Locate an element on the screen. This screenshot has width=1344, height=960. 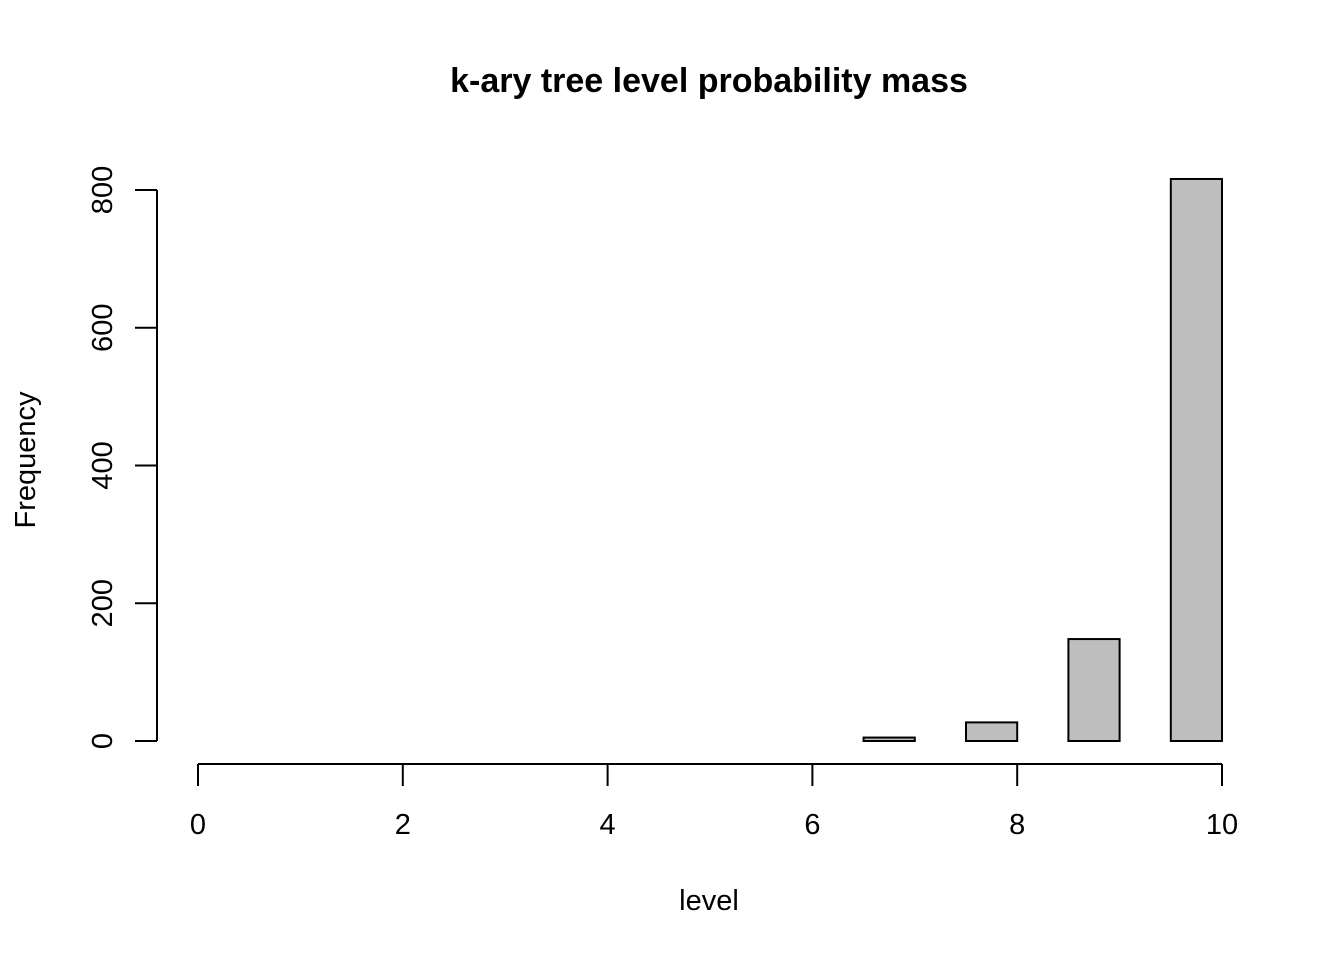
x-tick-label-3: 6 is located at coordinates (812, 825).